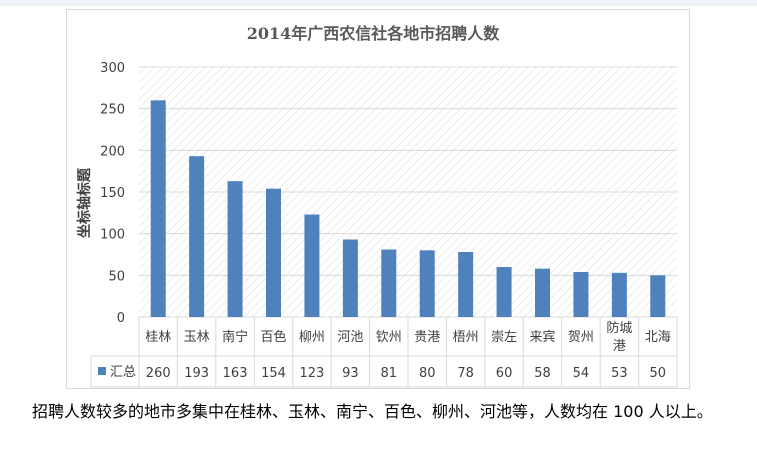 The image size is (757, 452). What do you see at coordinates (197, 337) in the screenshot?
I see `x-tick-label: 玉林` at bounding box center [197, 337].